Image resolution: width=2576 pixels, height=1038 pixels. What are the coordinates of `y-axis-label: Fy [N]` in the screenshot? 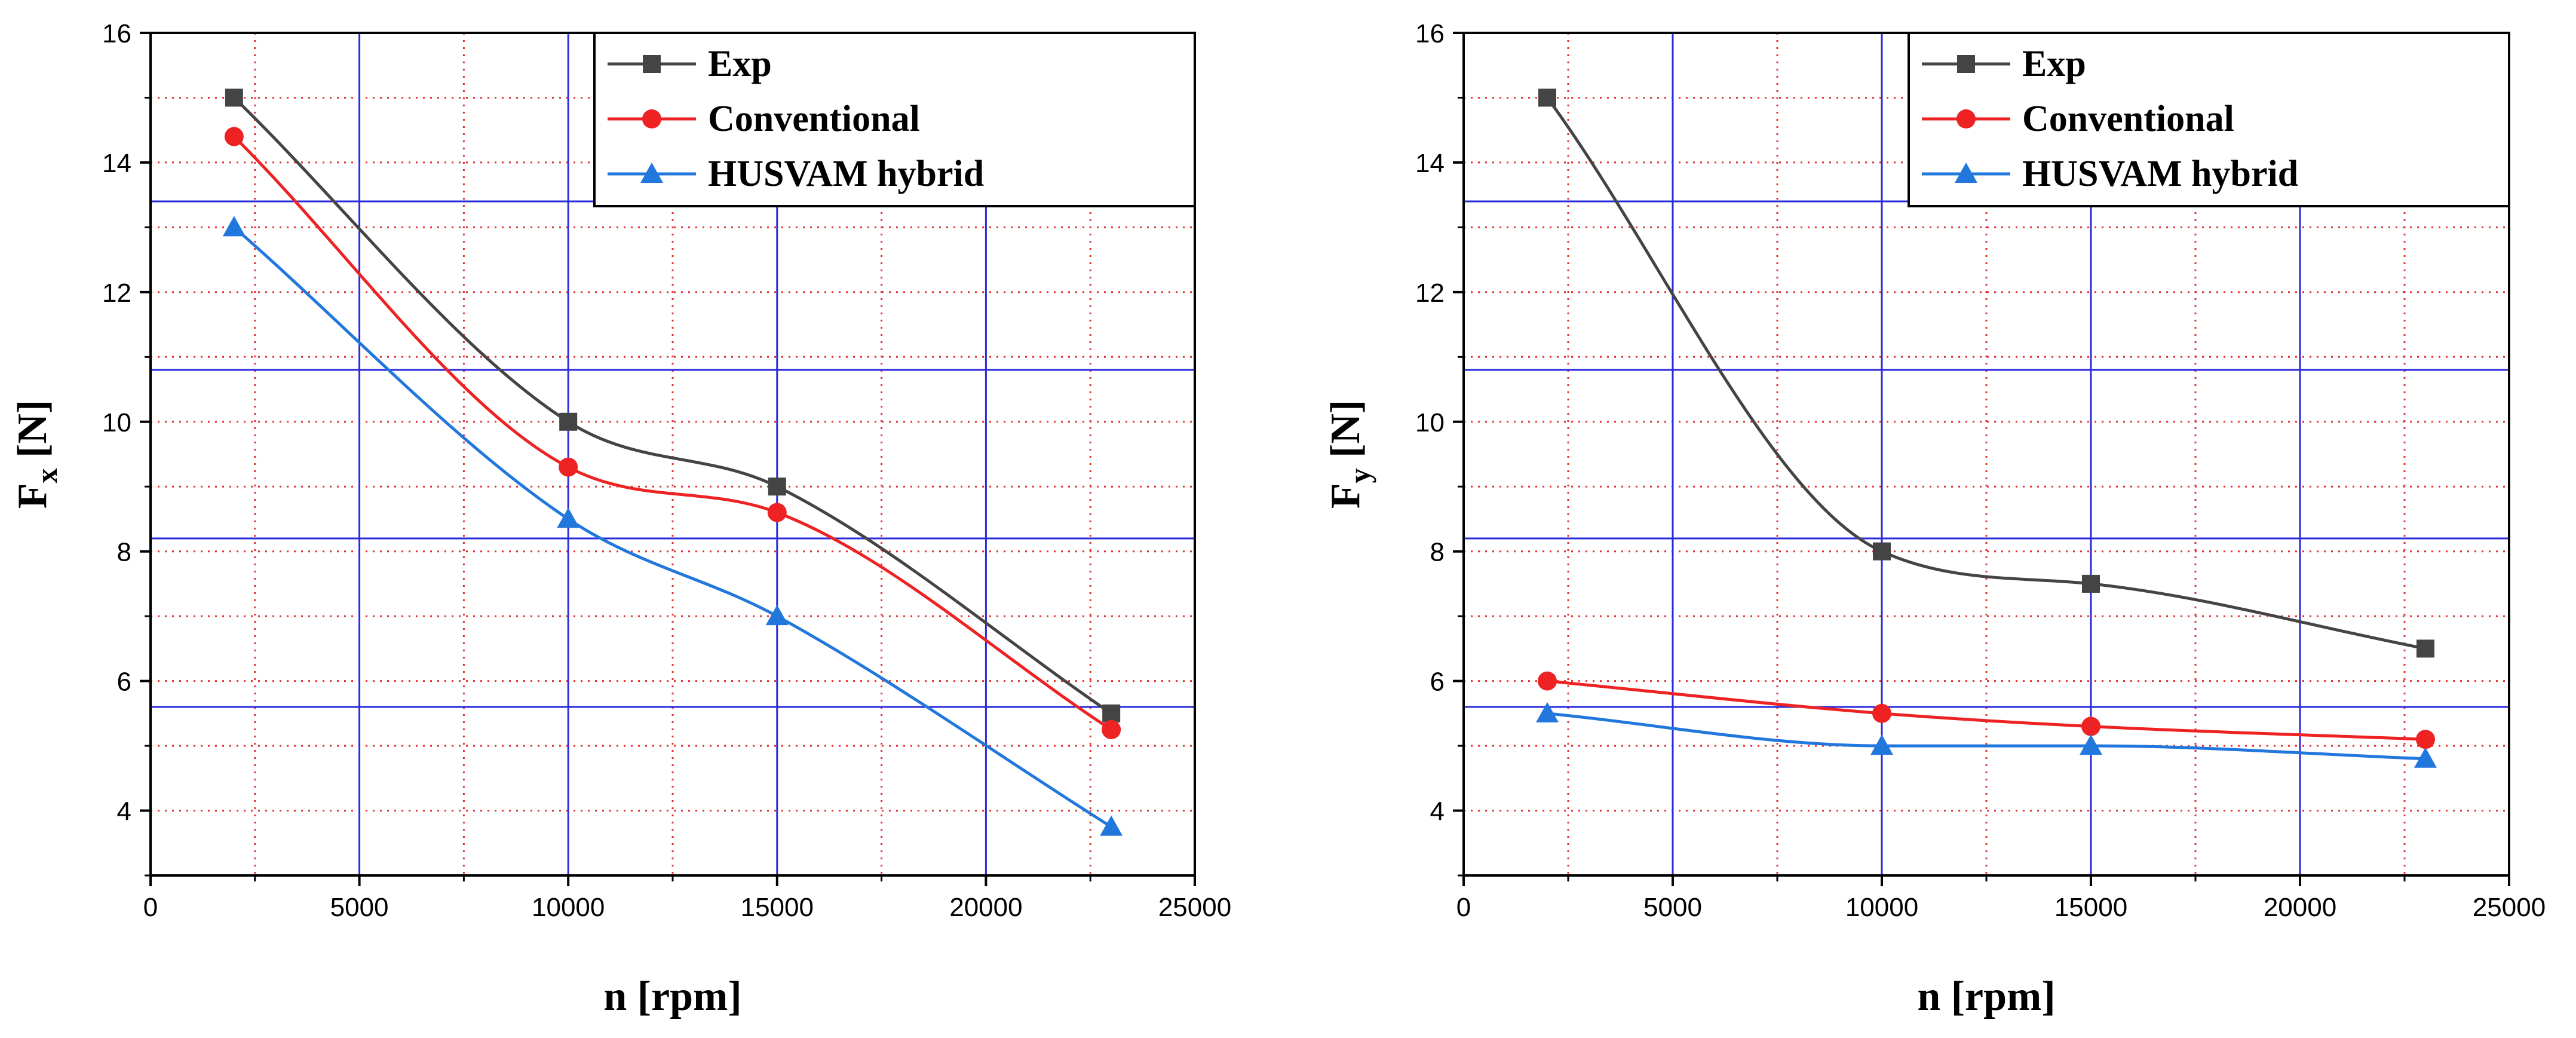 It's located at (1349, 454).